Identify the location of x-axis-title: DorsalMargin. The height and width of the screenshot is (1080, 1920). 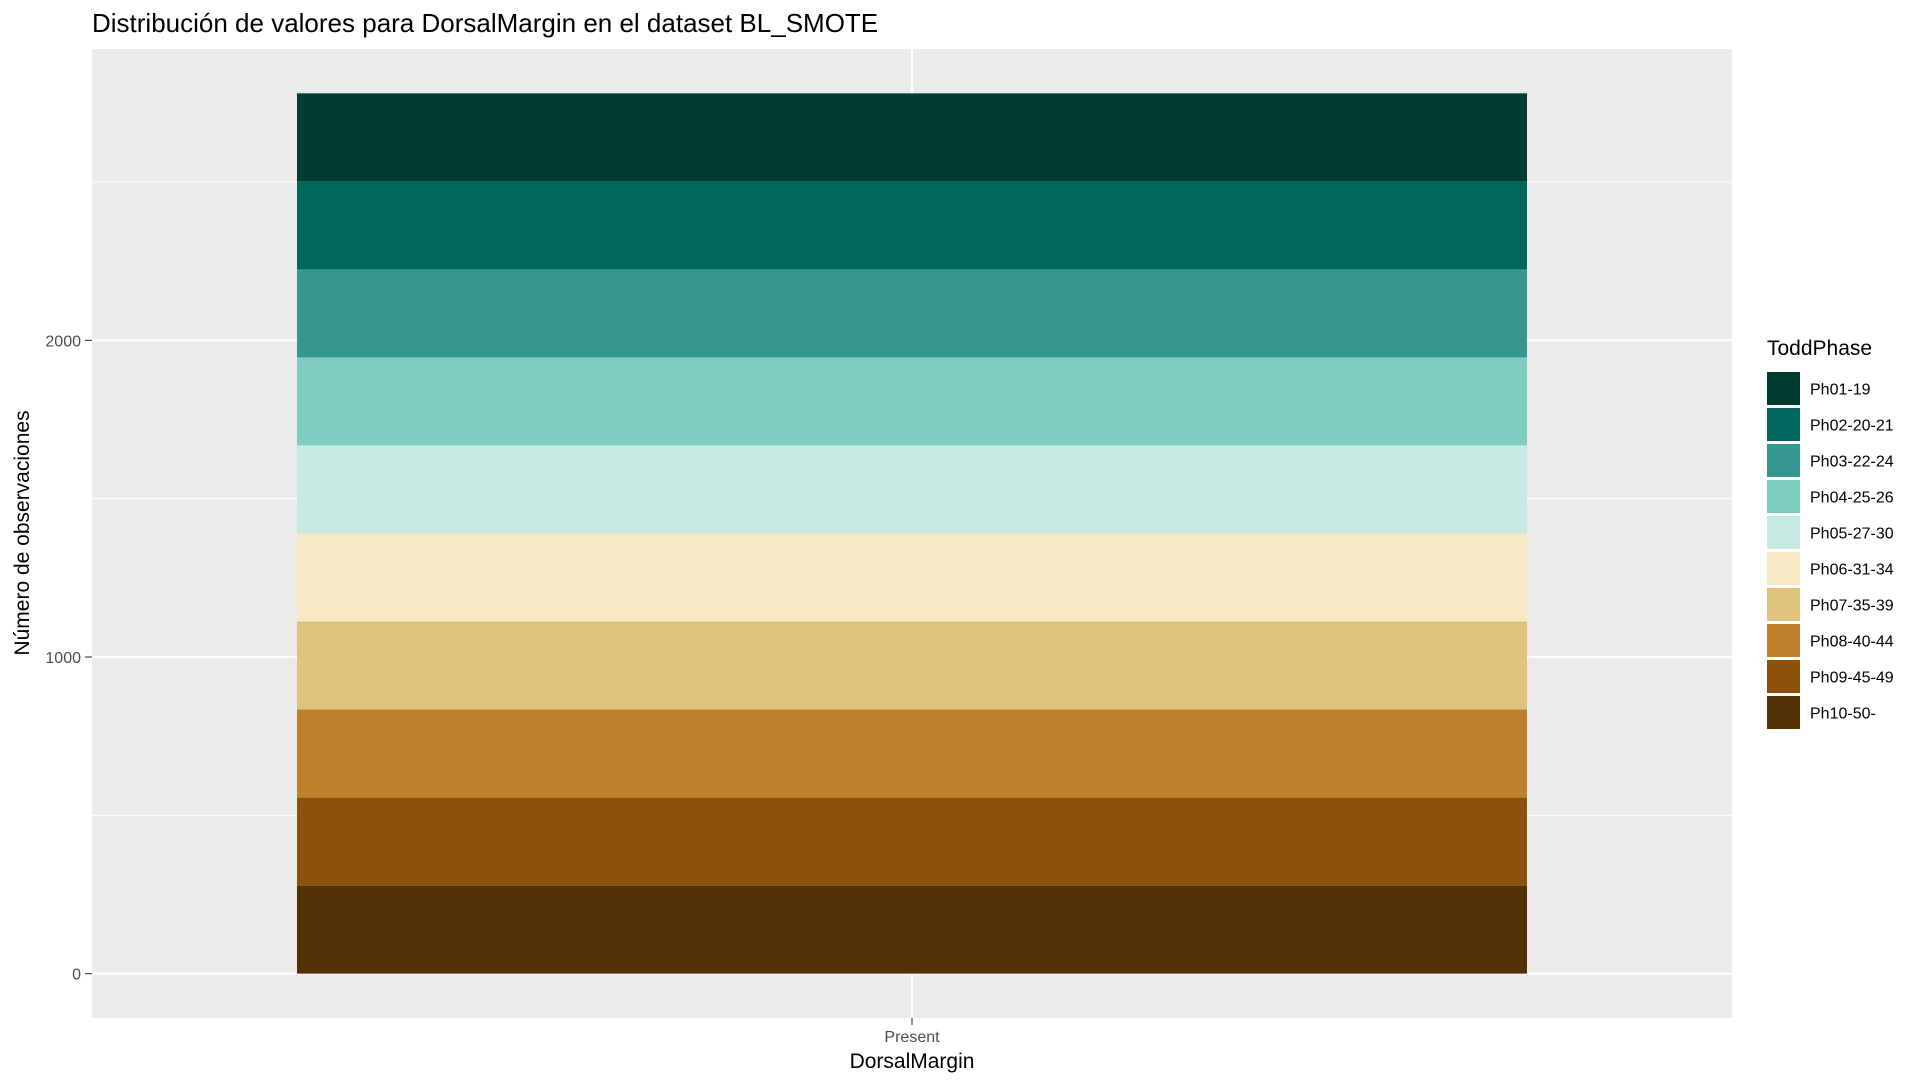
(912, 1061).